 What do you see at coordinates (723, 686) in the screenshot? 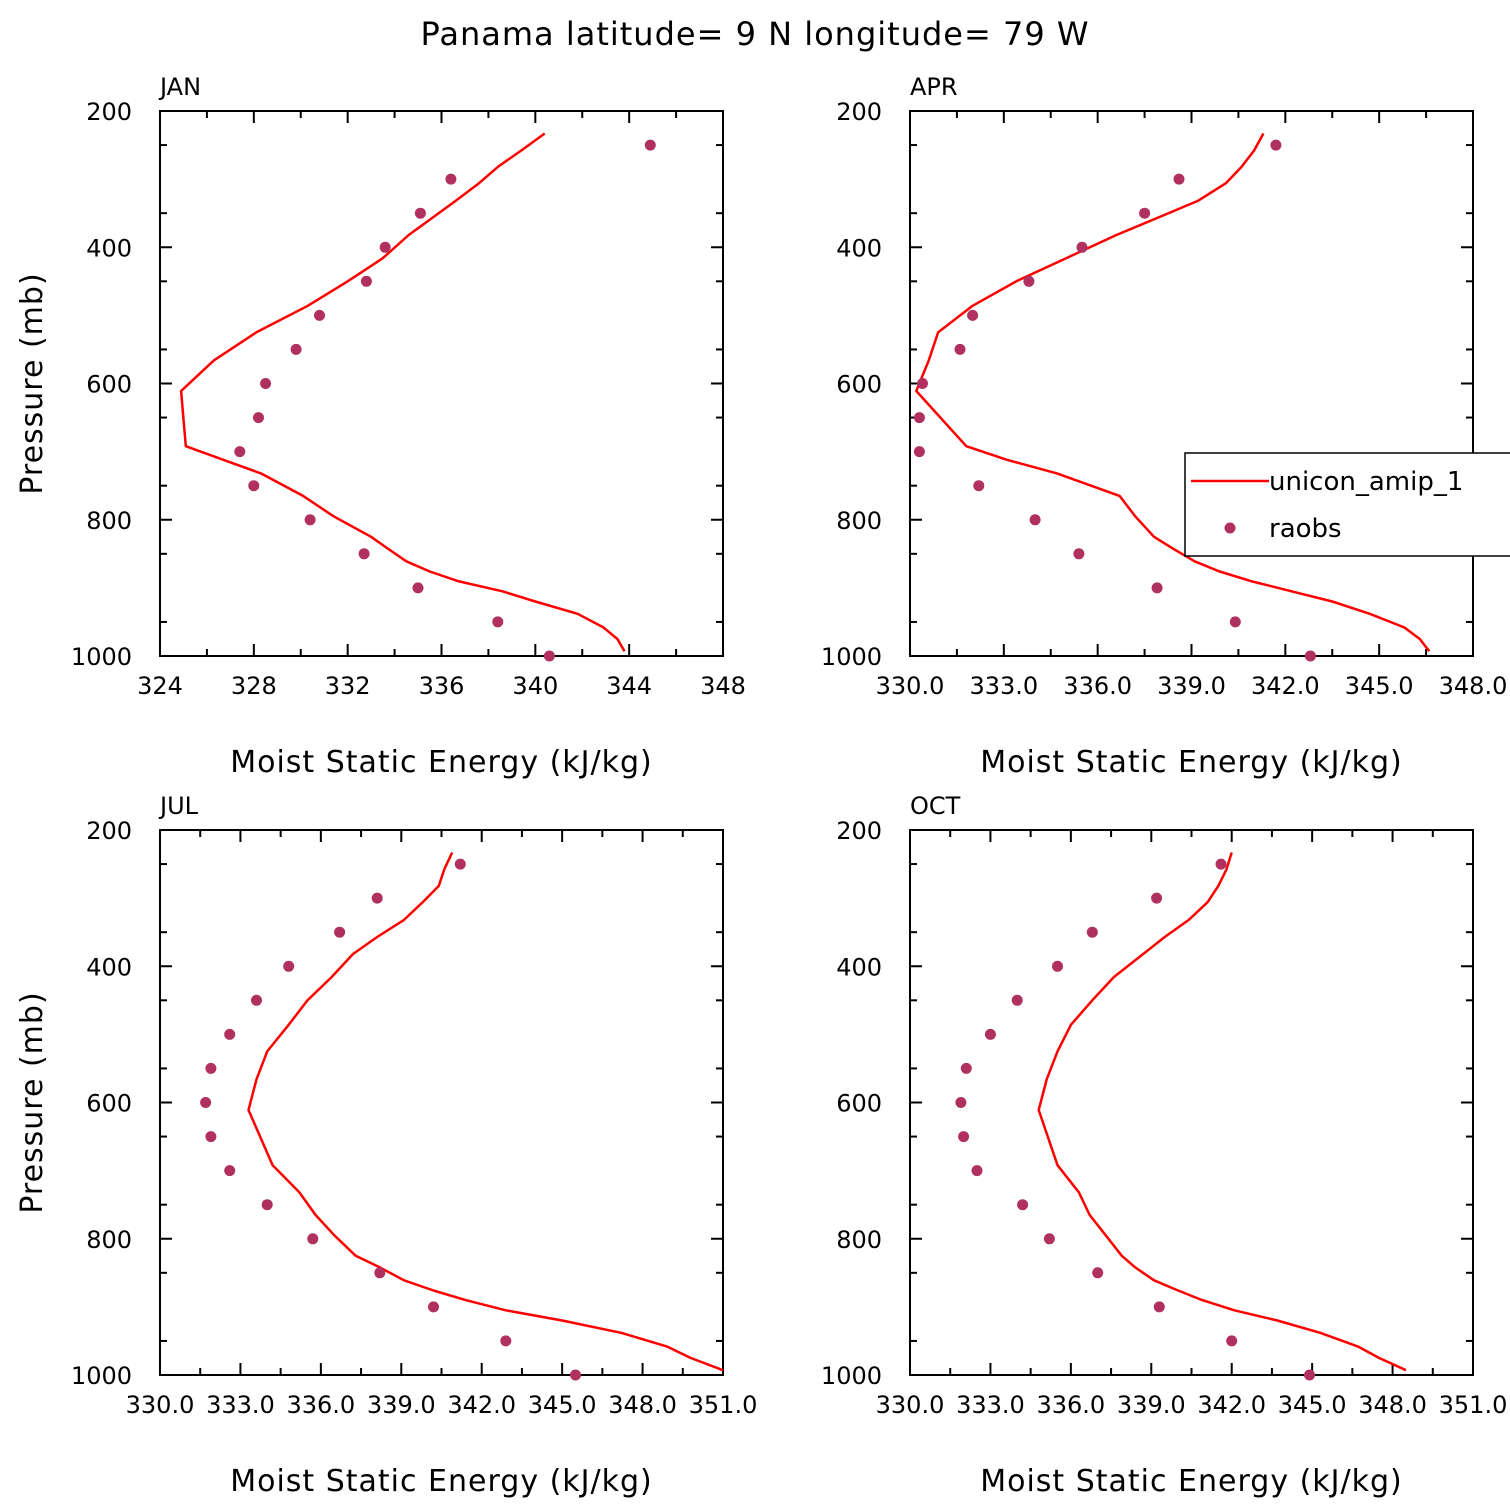
I see `x-tick-label: 348` at bounding box center [723, 686].